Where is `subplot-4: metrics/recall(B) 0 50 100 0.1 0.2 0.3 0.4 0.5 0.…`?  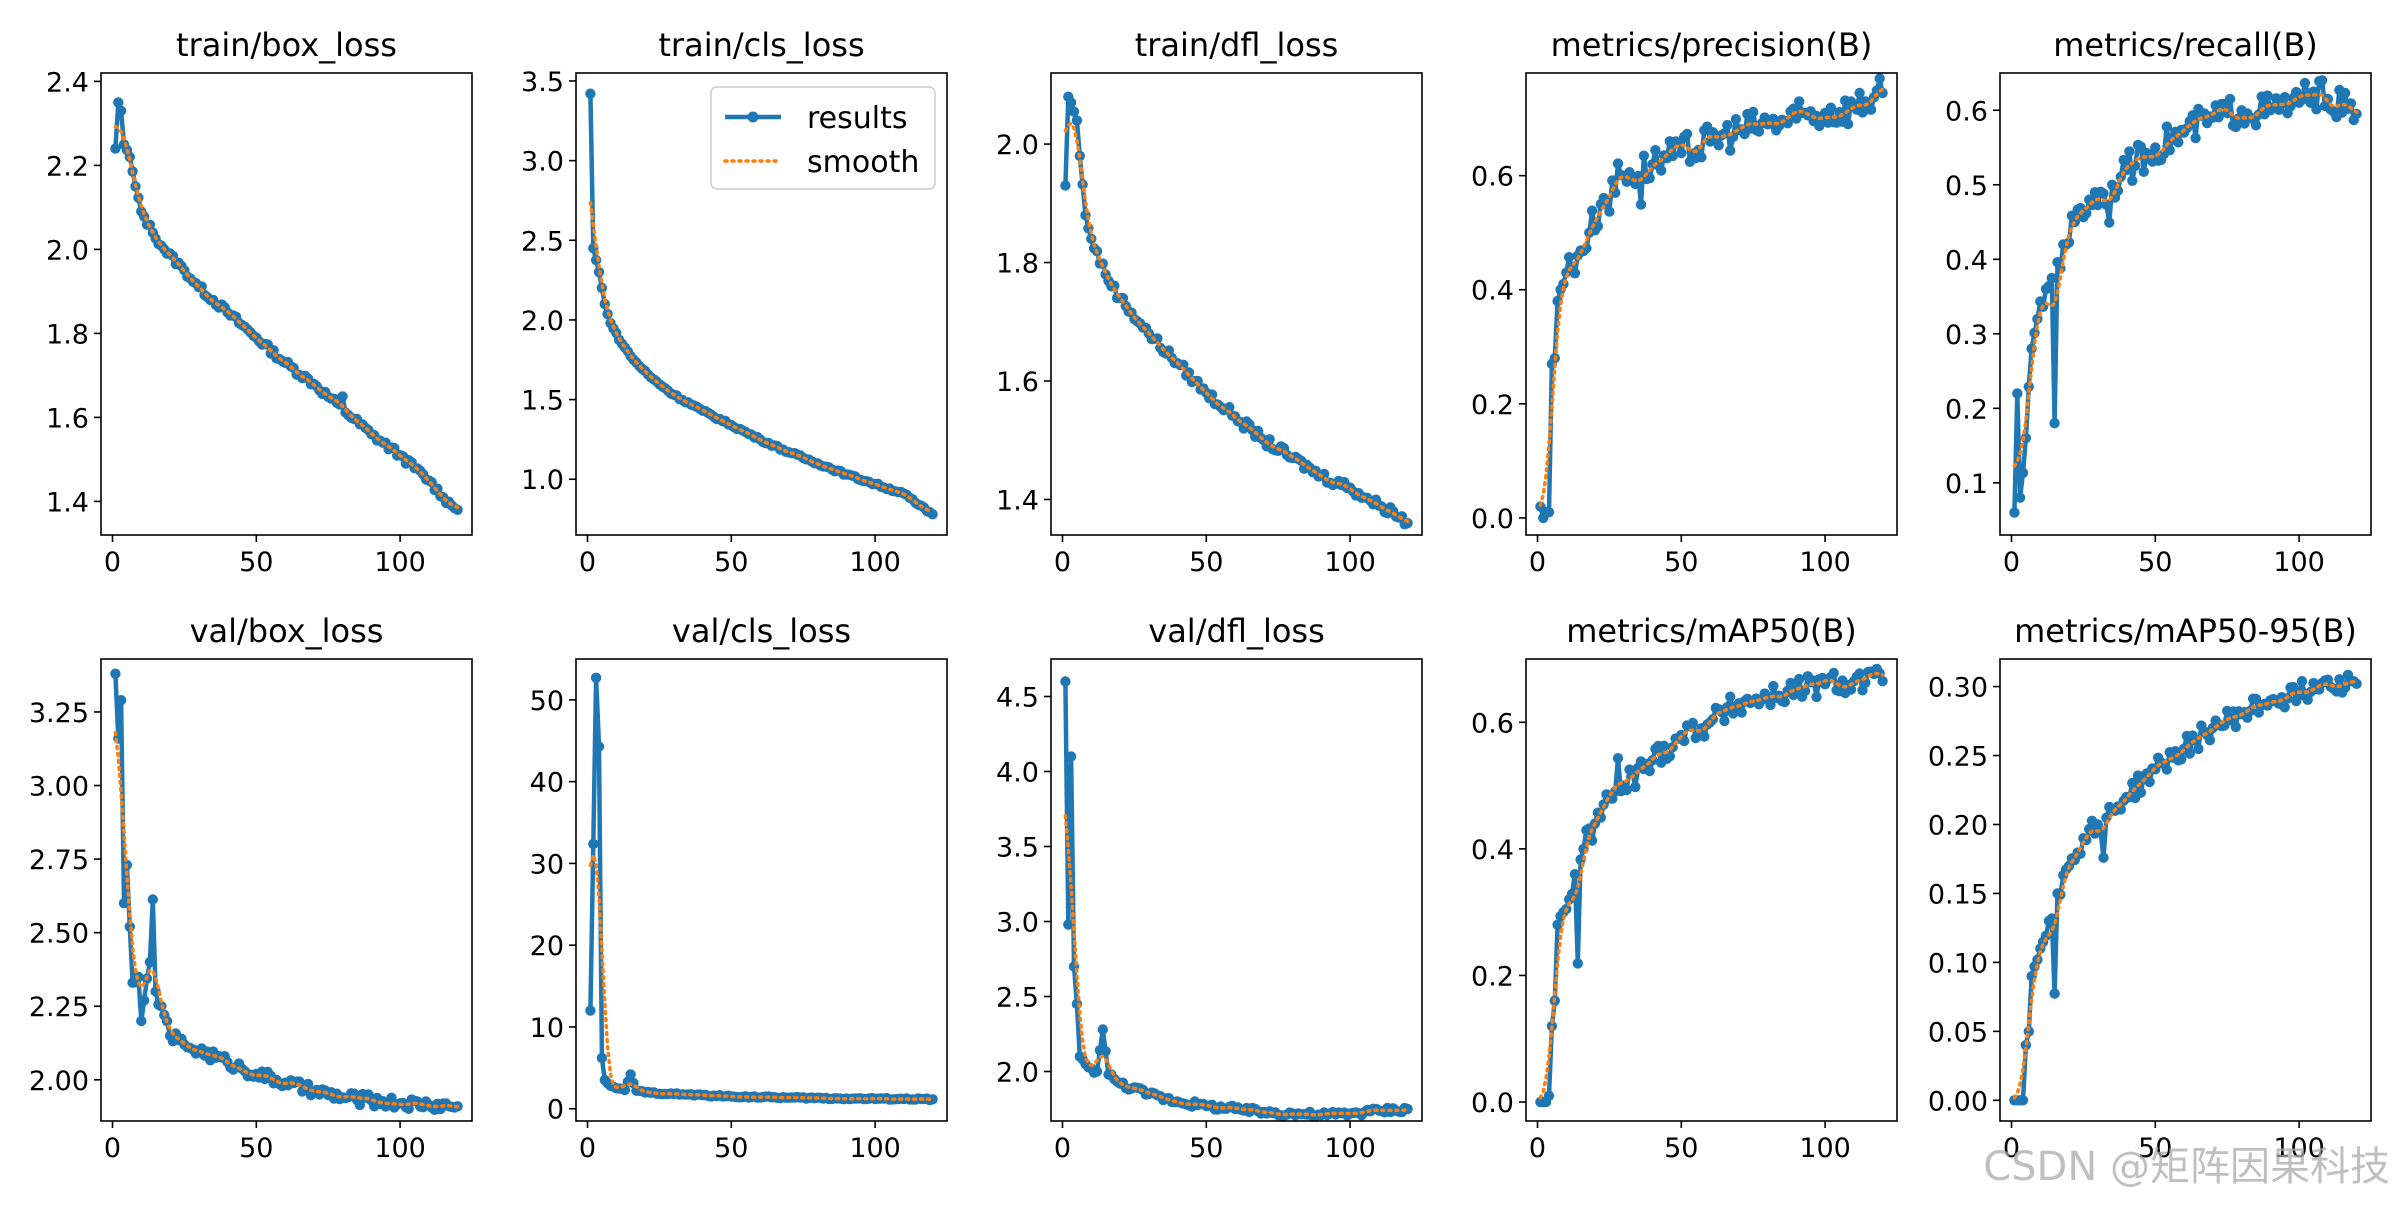
subplot-4: metrics/recall(B) 0 50 100 0.1 0.2 0.3 0.4 0.5 0.… is located at coordinates (2158, 302).